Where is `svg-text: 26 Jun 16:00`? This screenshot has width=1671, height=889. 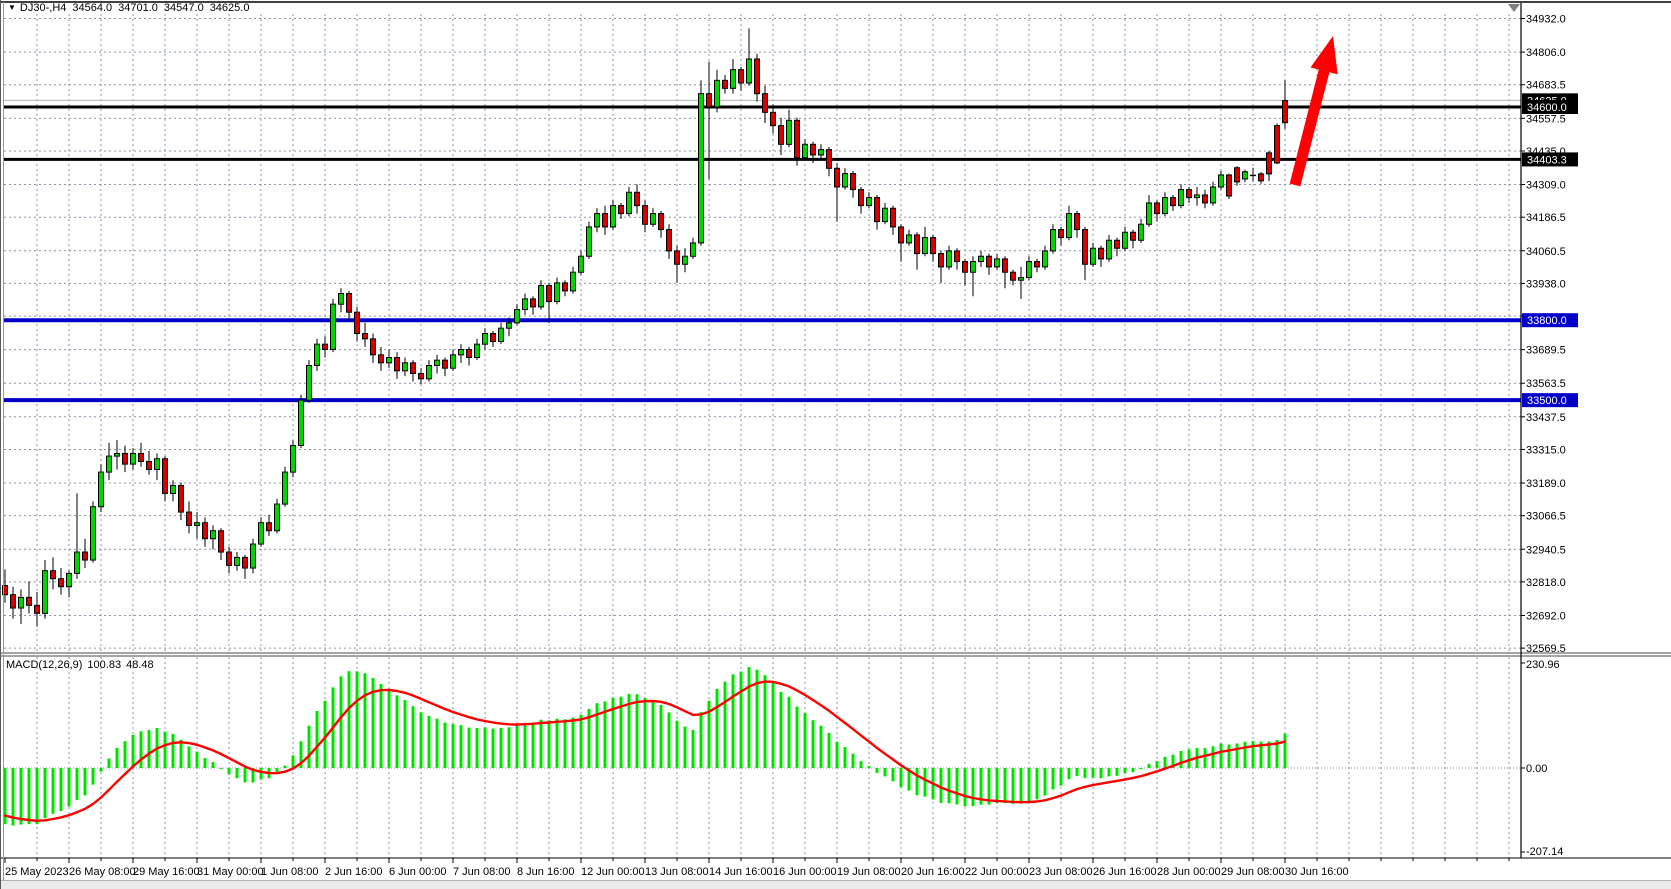
svg-text: 26 Jun 16:00 is located at coordinates (1125, 872).